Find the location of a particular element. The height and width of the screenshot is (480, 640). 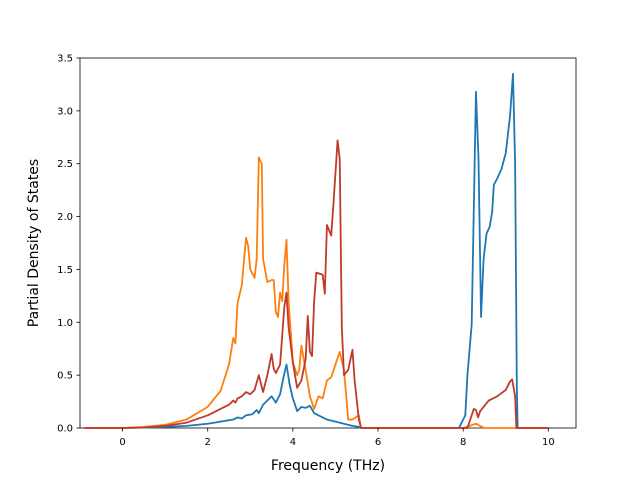

x-axis-label: Frequency (THz) is located at coordinates (328, 466).